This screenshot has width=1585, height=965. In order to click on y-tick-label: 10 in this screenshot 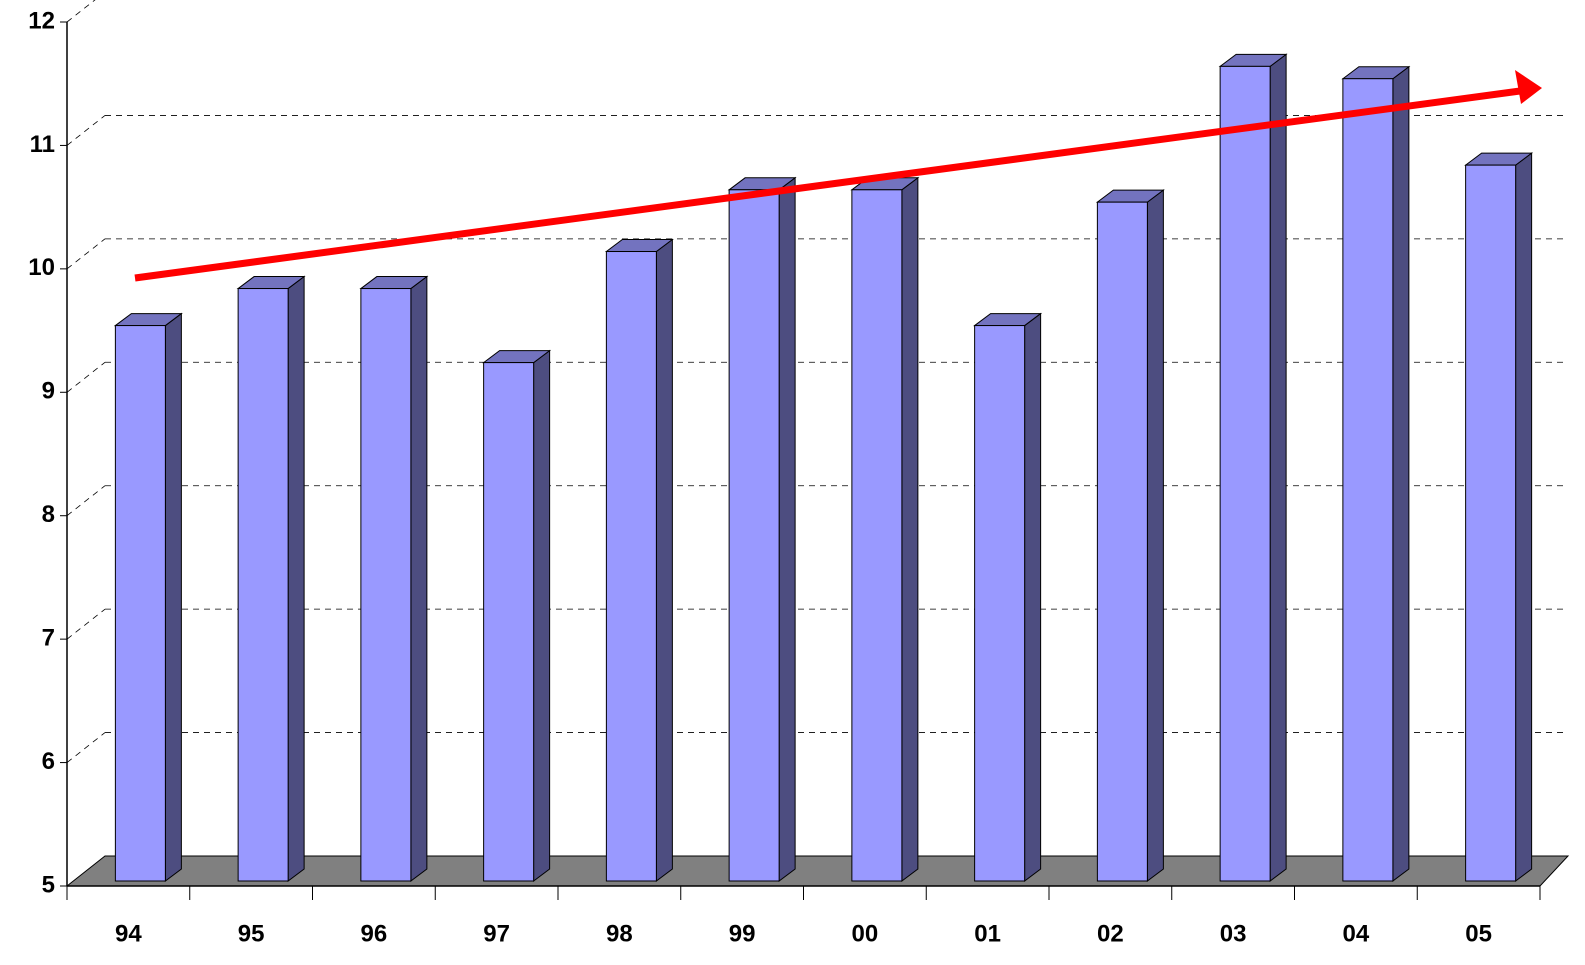, I will do `click(41, 267)`.